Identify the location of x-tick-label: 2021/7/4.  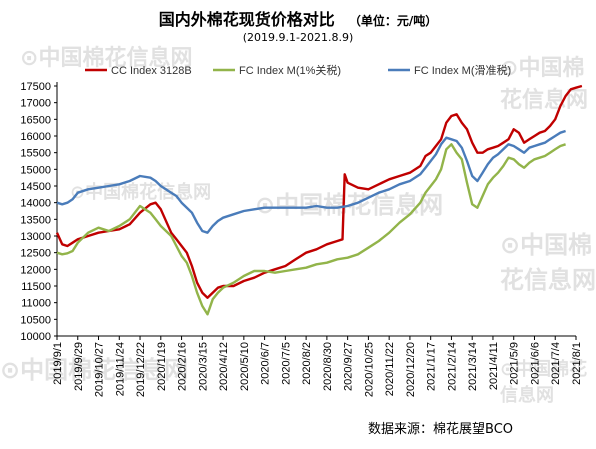
(556, 363).